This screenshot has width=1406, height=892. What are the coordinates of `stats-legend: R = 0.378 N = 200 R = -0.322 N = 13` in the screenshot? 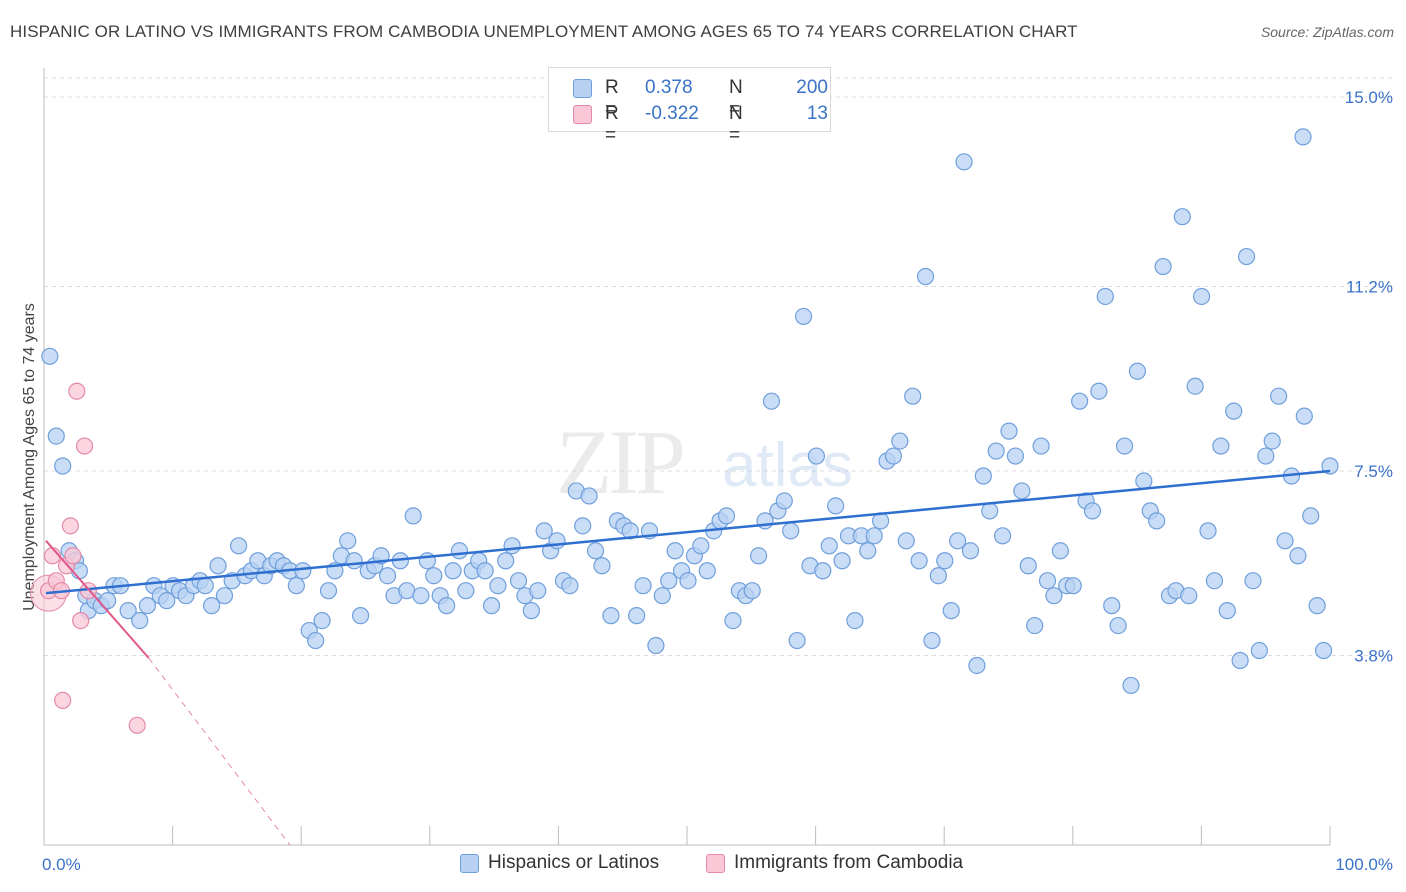 It's located at (689, 106).